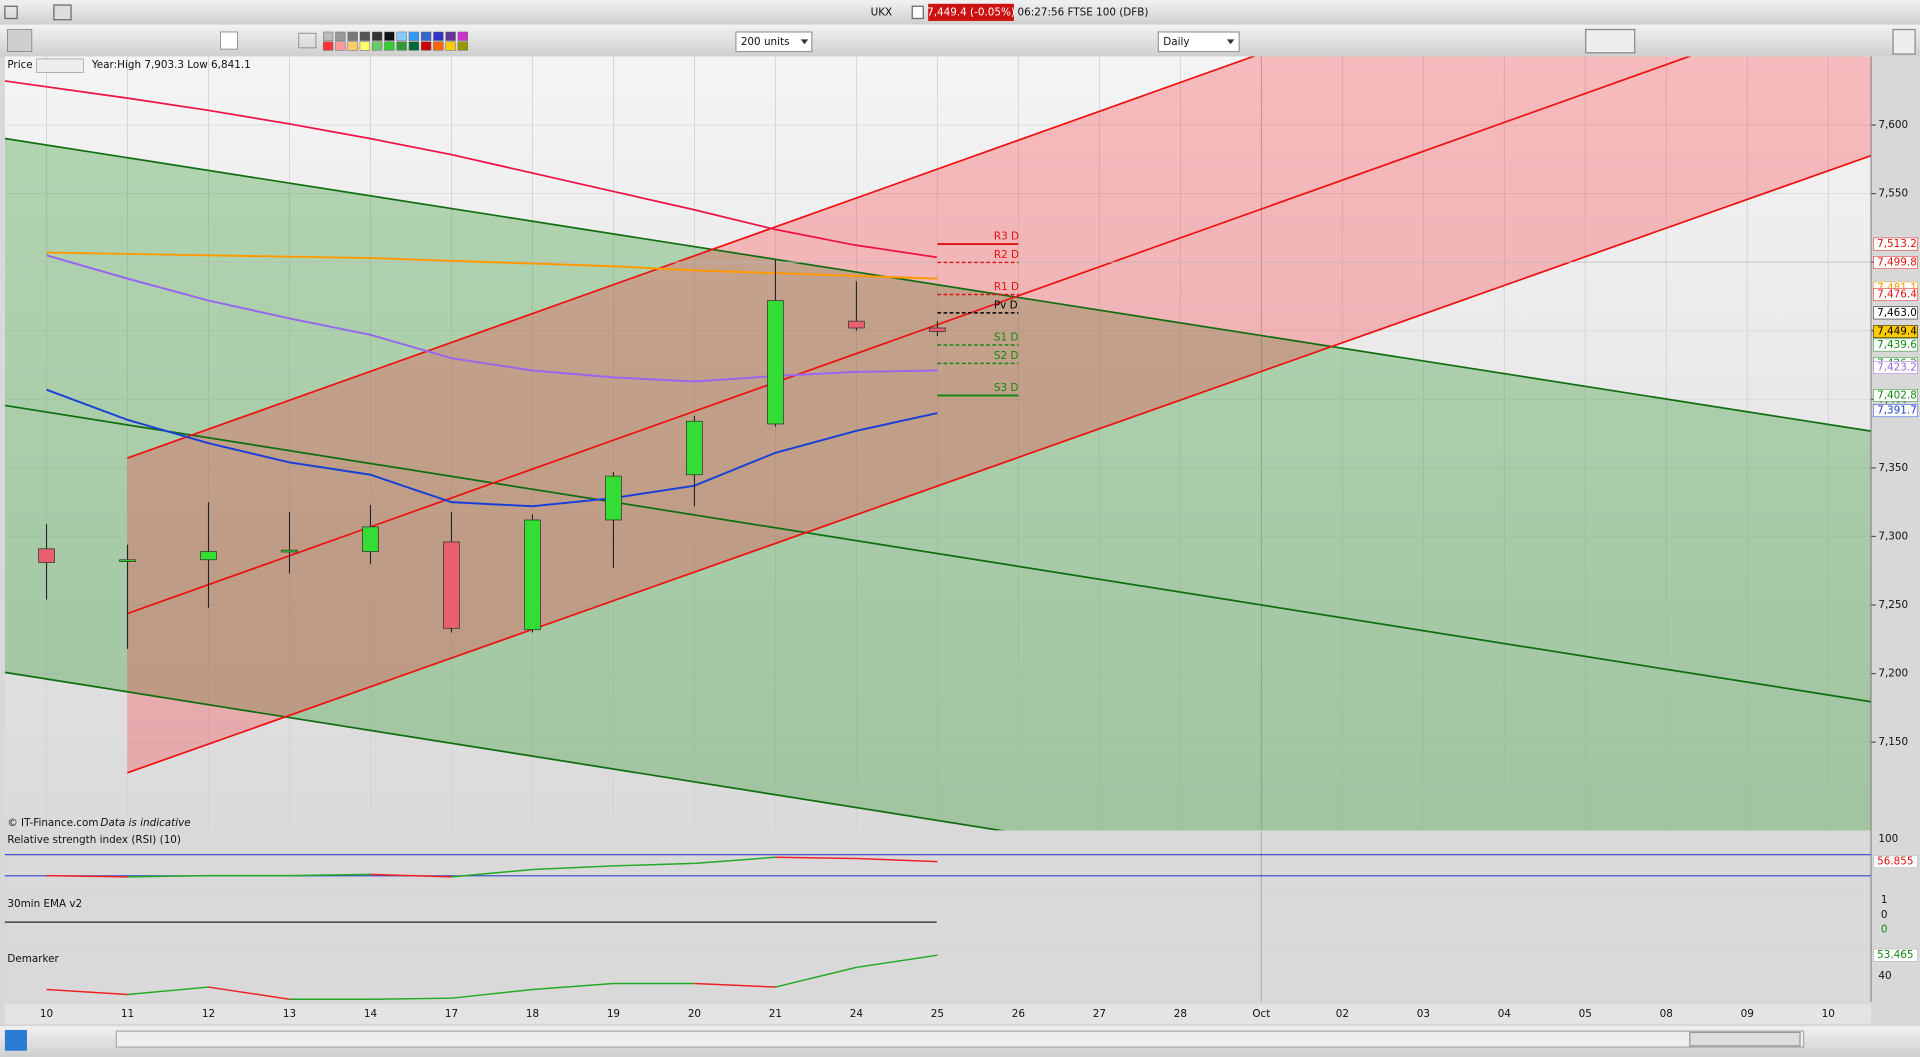 Image resolution: width=1920 pixels, height=1057 pixels. What do you see at coordinates (1893, 536) in the screenshot?
I see `y-tick-label: 7,300` at bounding box center [1893, 536].